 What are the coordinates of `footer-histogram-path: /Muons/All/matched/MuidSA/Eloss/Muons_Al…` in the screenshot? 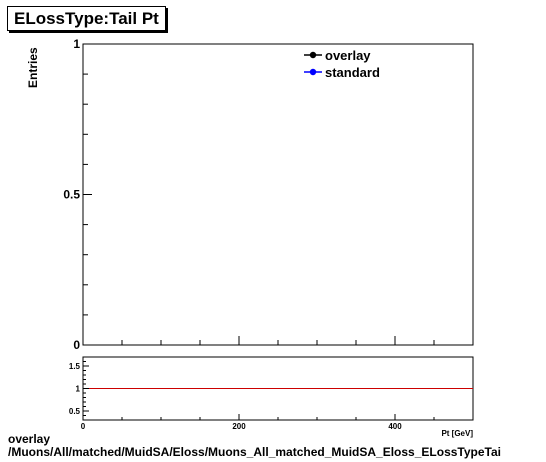 It's located at (254, 452).